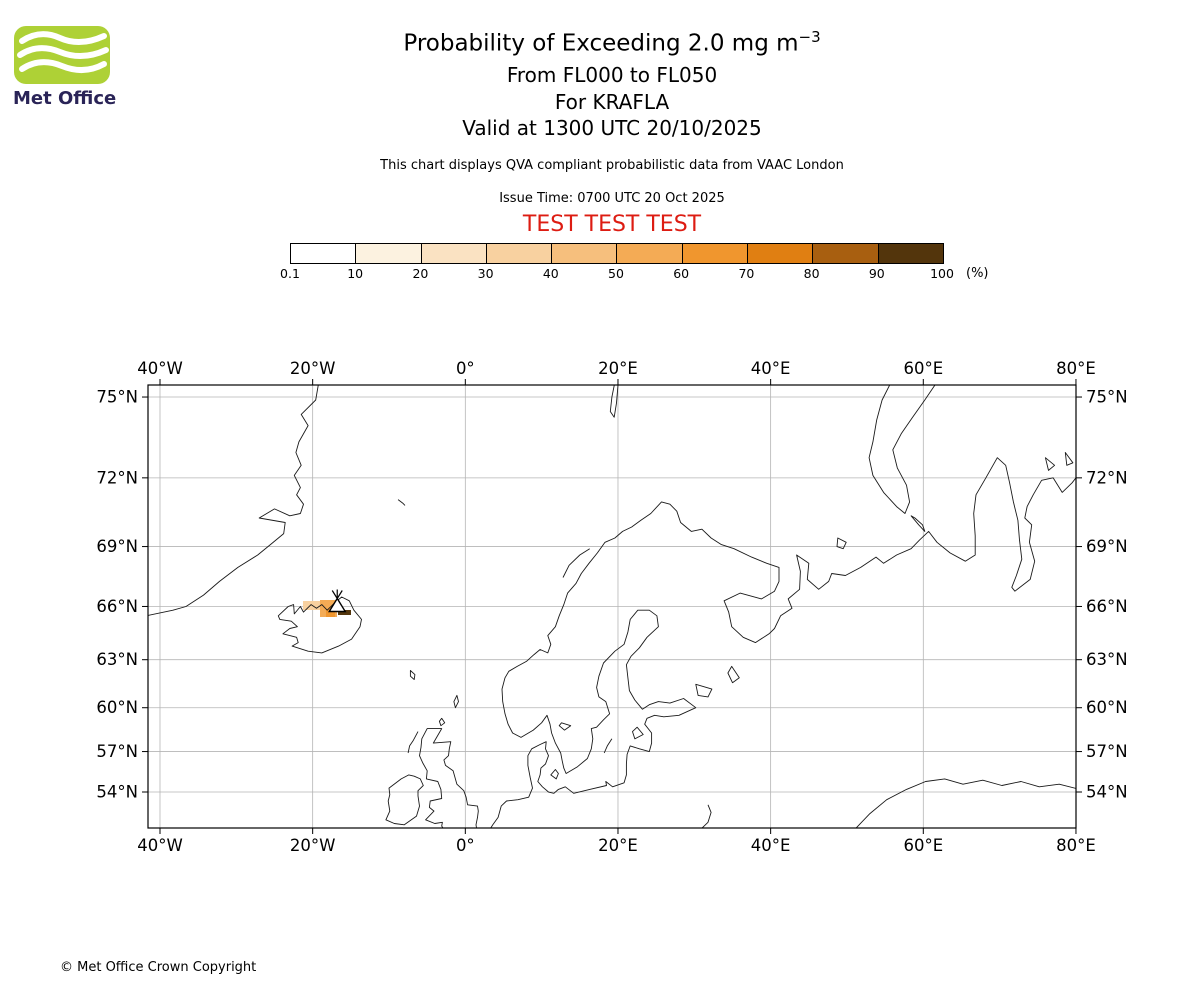 The image size is (1200, 1000). What do you see at coordinates (313, 368) in the screenshot?
I see `lon-label-top: 20°W` at bounding box center [313, 368].